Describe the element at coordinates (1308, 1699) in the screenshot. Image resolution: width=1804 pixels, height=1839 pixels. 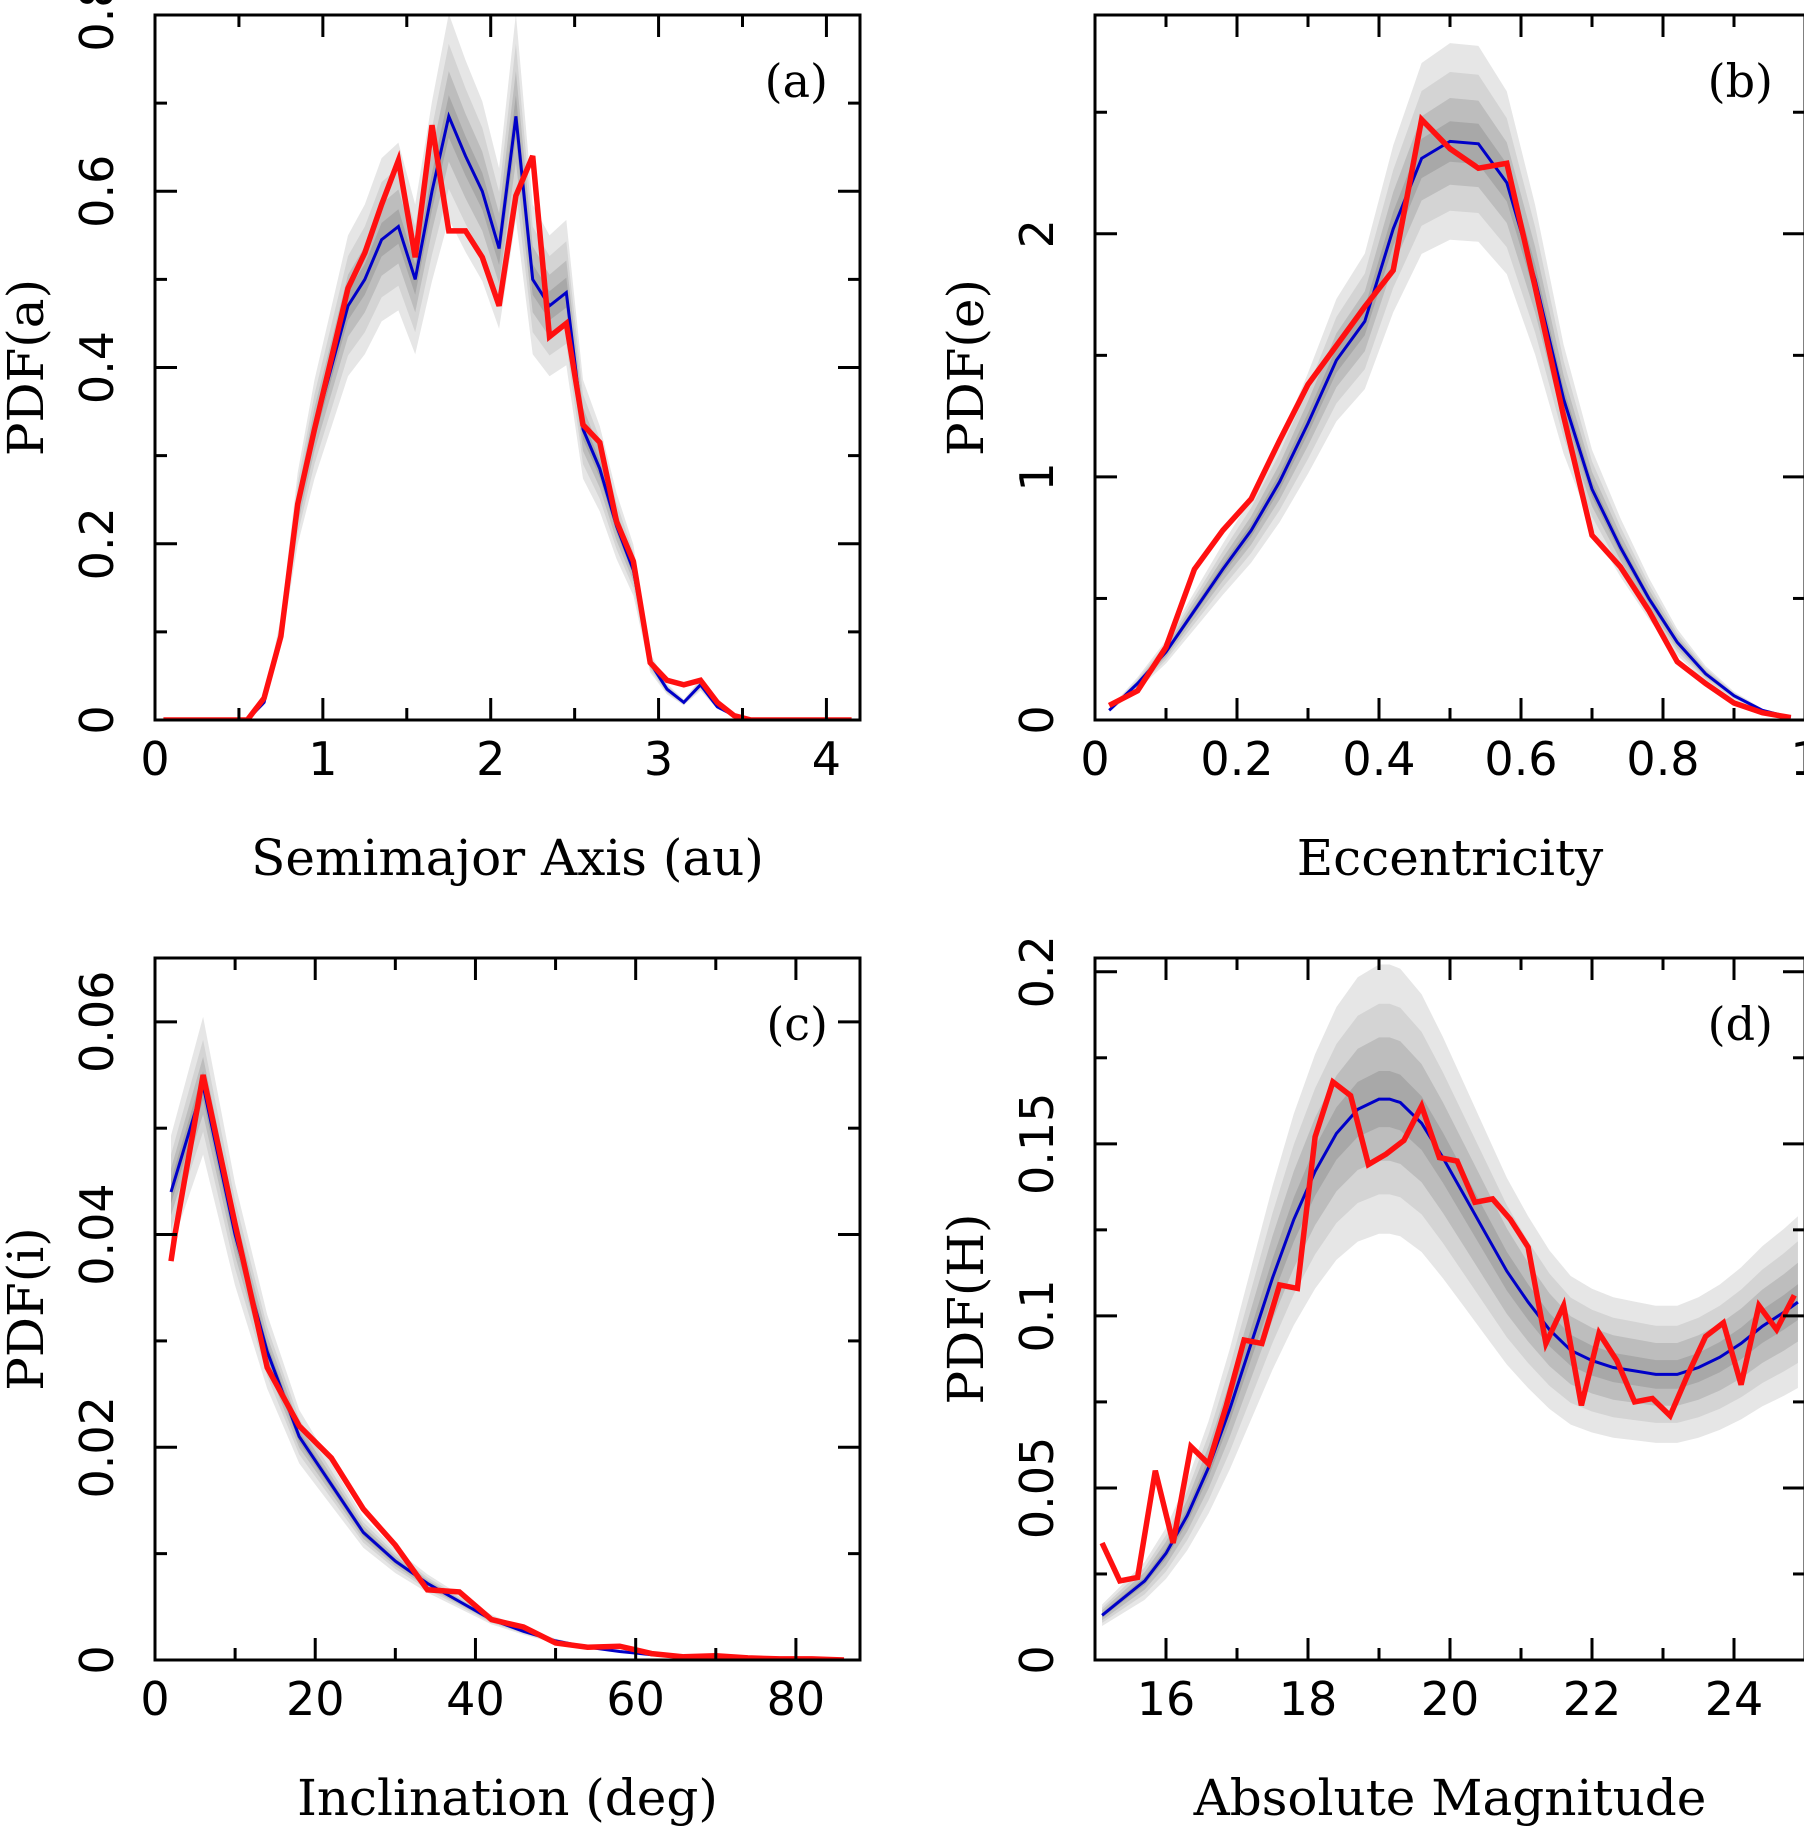
I see `x-tick-label: 18` at that location.